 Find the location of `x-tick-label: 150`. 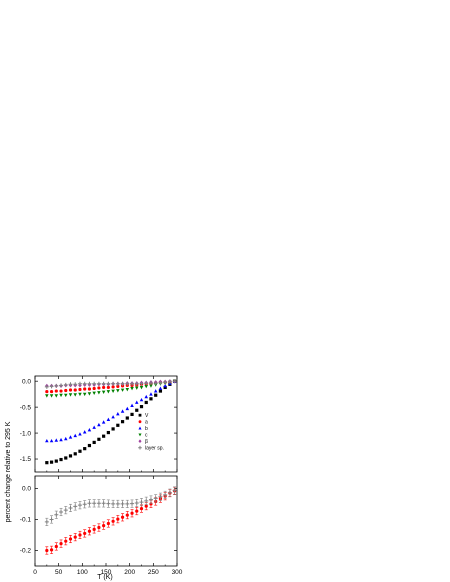

x-tick-label: 150 is located at coordinates (106, 572).